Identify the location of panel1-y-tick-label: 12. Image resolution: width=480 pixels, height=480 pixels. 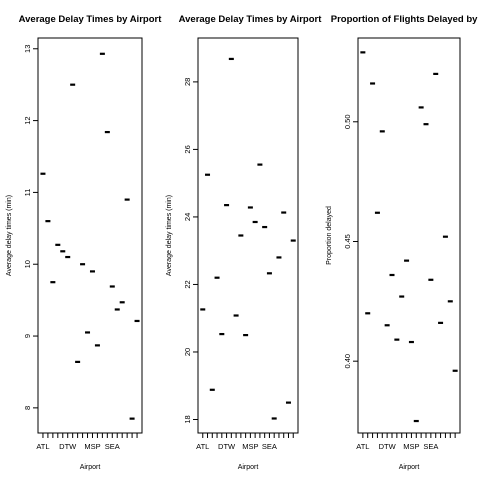
(27, 120).